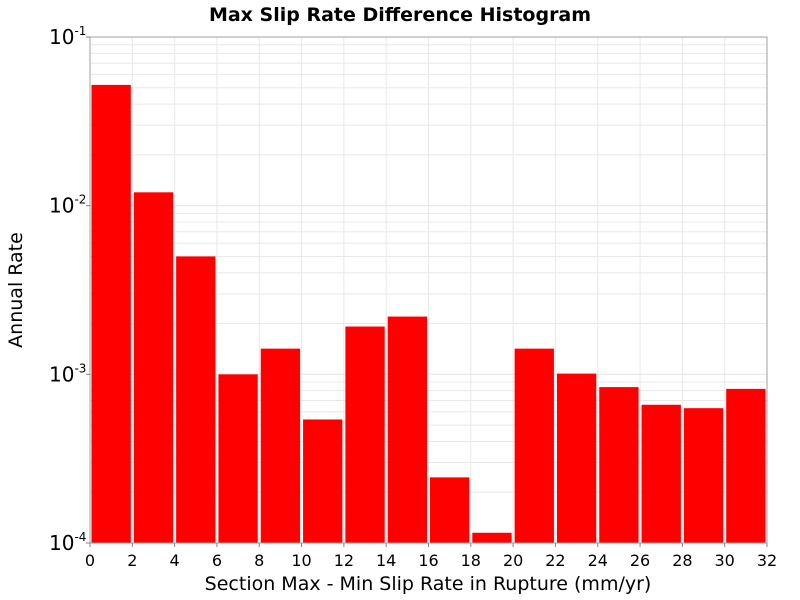 This screenshot has width=800, height=600. Describe the element at coordinates (132, 560) in the screenshot. I see `x-tick-label: 2` at that location.